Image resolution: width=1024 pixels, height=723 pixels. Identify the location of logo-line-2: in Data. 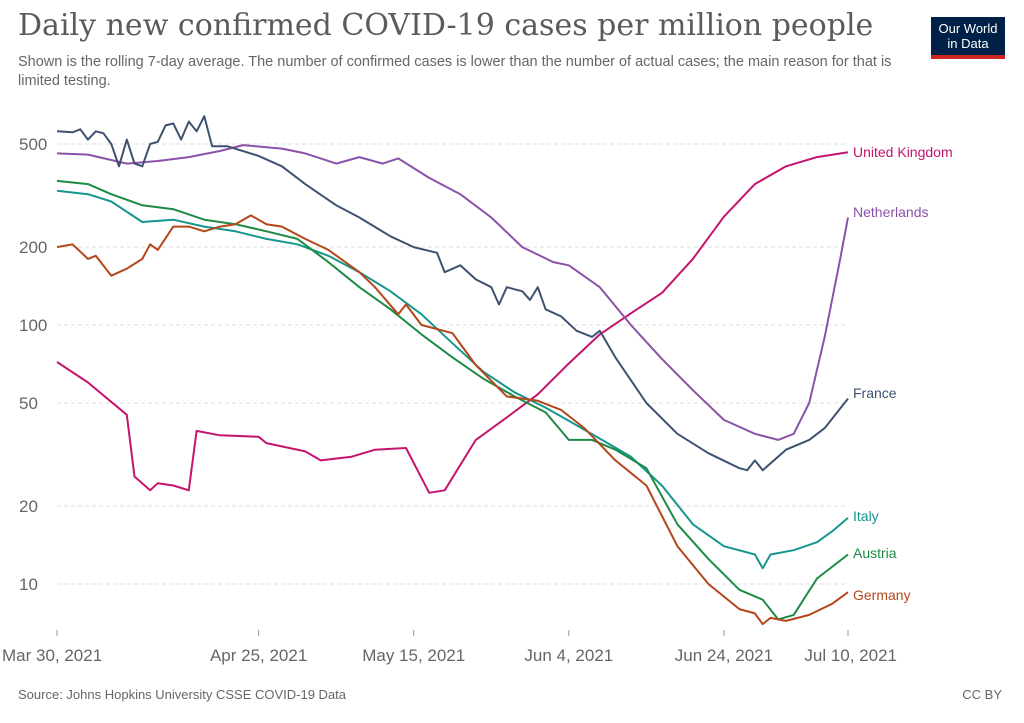
(968, 43).